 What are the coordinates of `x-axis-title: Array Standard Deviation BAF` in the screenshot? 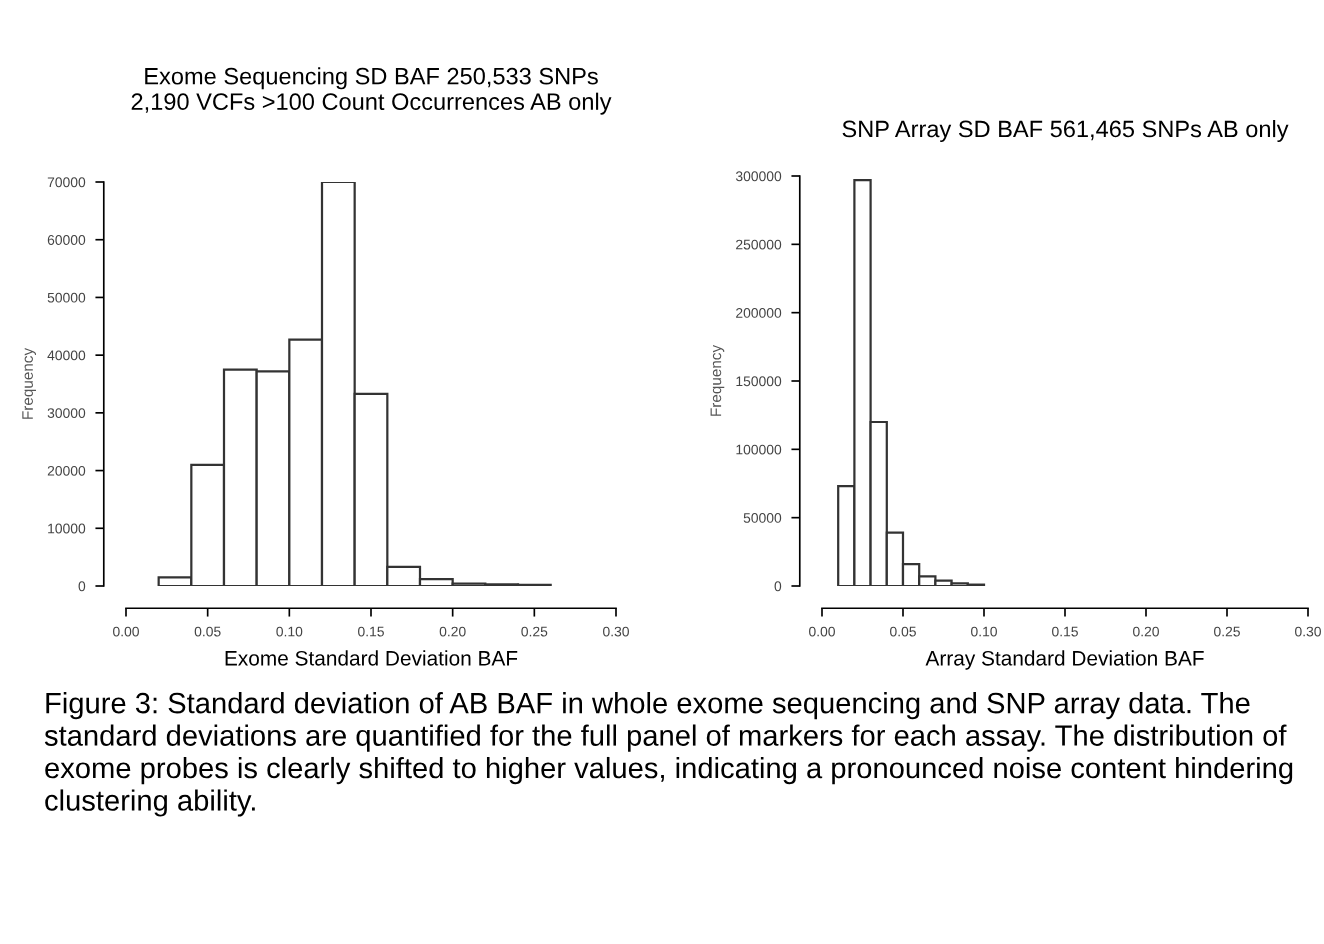 It's located at (1064, 660).